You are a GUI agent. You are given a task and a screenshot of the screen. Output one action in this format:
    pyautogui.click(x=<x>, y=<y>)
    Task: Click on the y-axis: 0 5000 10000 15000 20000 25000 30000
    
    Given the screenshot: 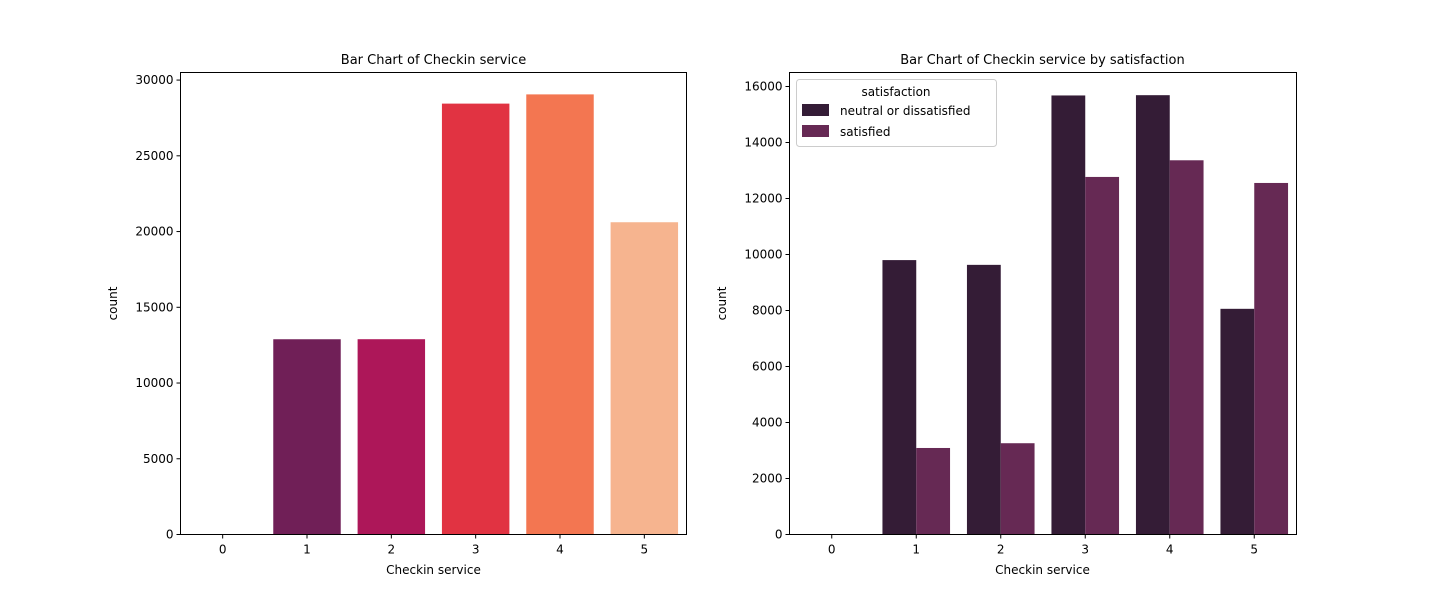 What is the action you would take?
    pyautogui.click(x=158, y=307)
    